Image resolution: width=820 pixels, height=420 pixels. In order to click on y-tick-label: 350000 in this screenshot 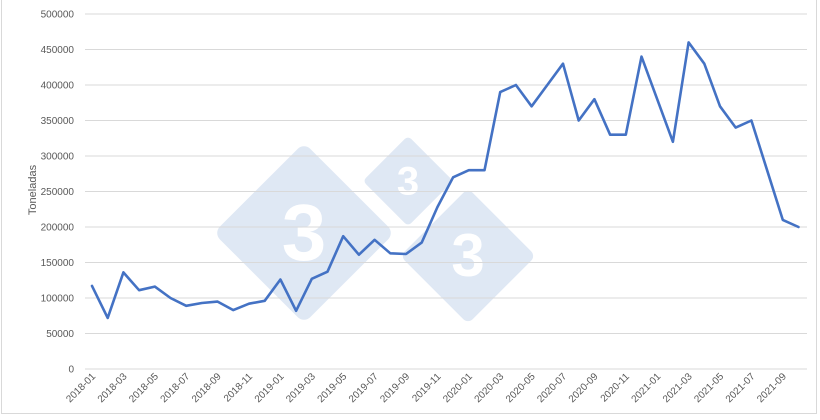, I will do `click(58, 121)`.